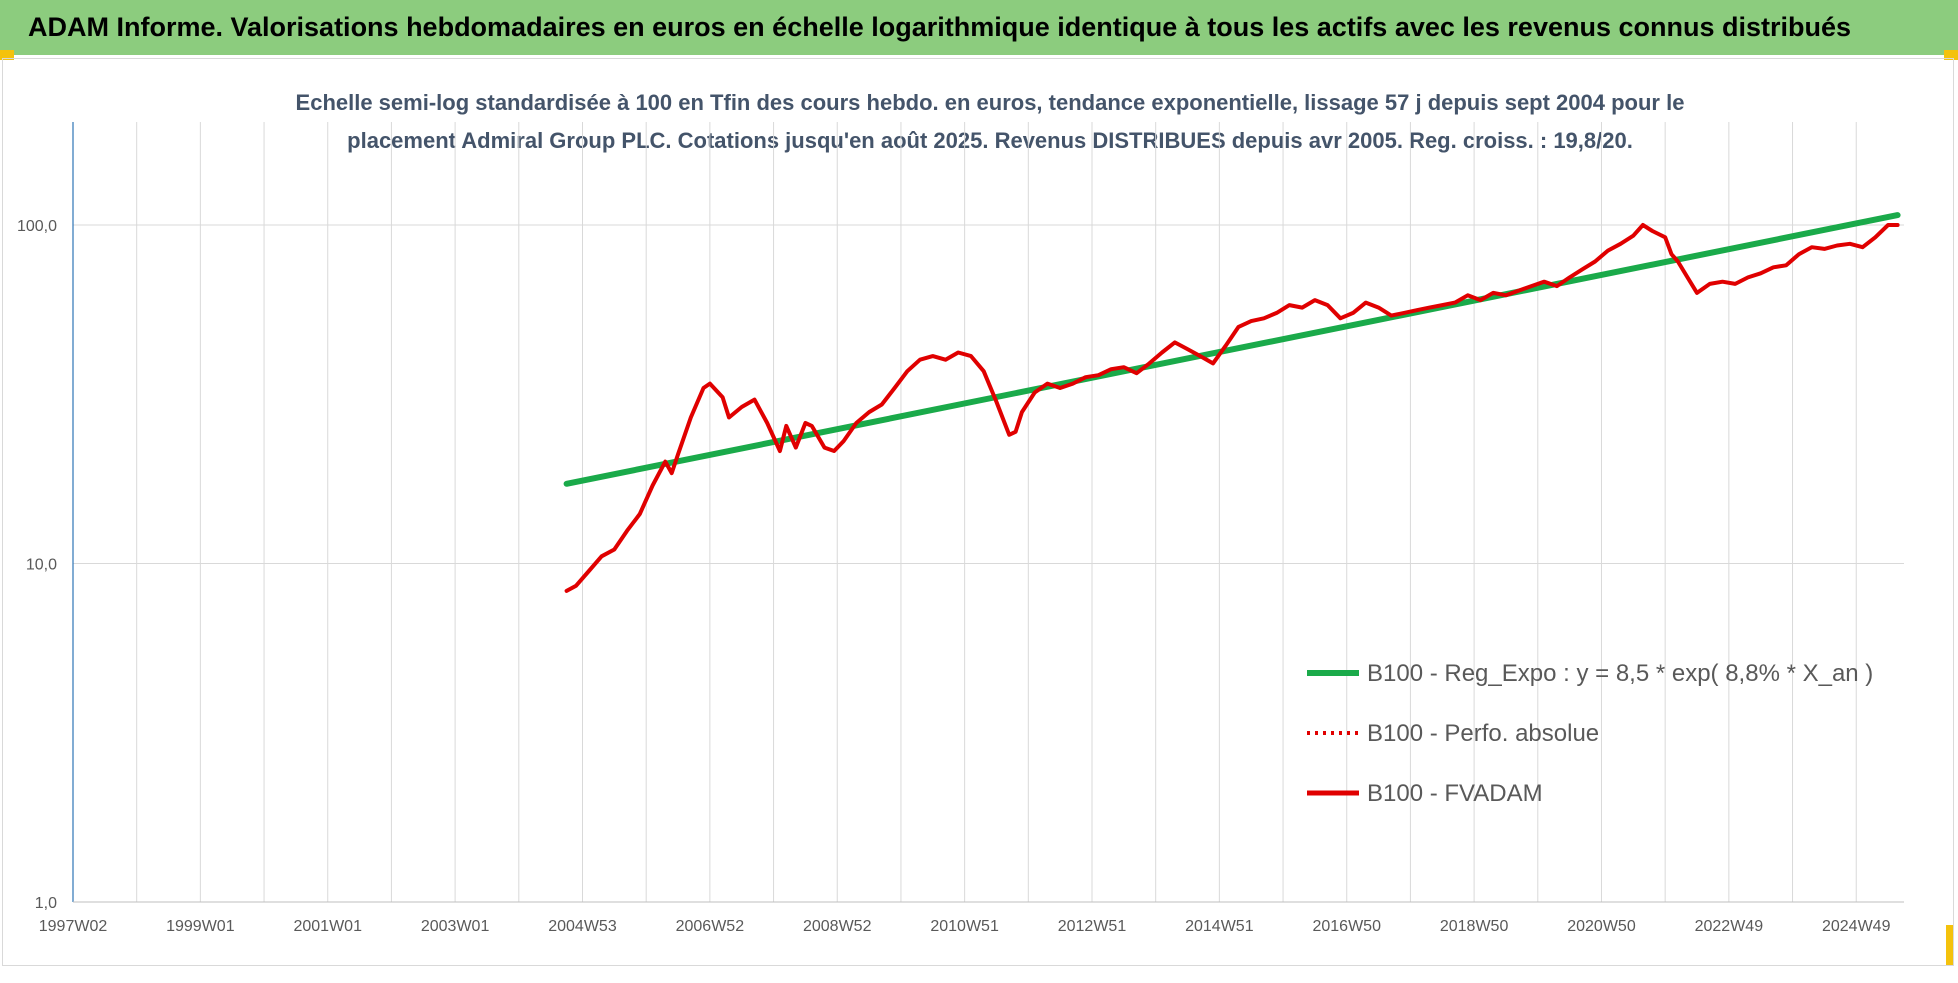 Image resolution: width=1958 pixels, height=983 pixels. What do you see at coordinates (710, 926) in the screenshot?
I see `x-tick-label: 2006W52` at bounding box center [710, 926].